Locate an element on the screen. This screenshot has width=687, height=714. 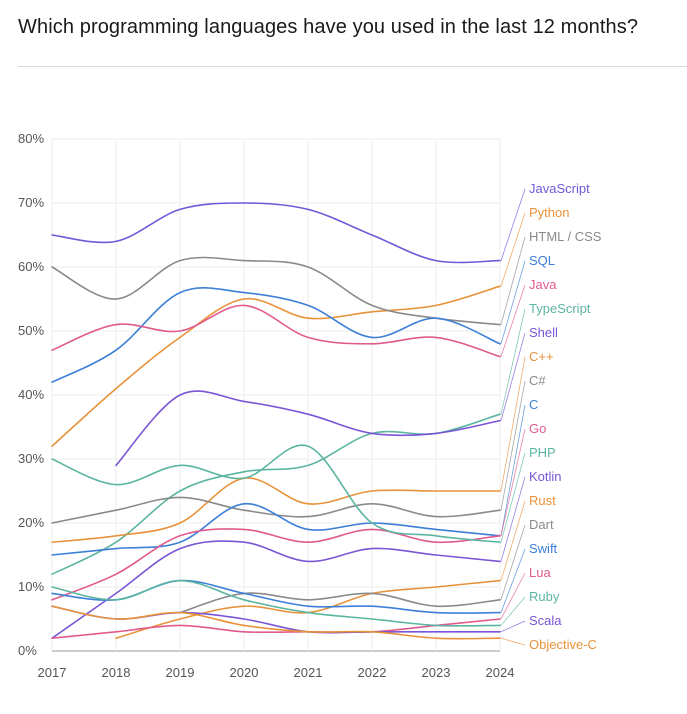
series-line-swift is located at coordinates (276, 596).